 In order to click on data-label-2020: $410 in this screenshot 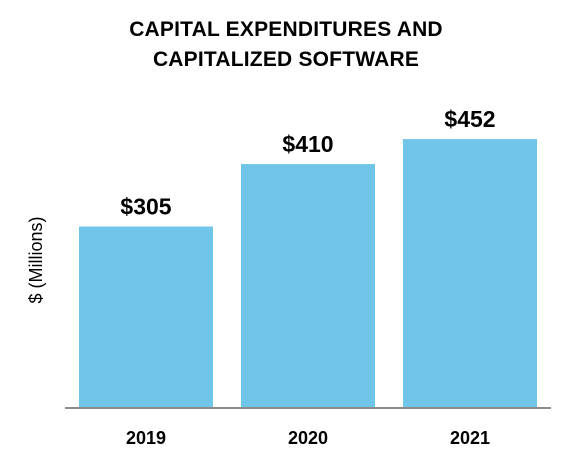, I will do `click(307, 144)`.